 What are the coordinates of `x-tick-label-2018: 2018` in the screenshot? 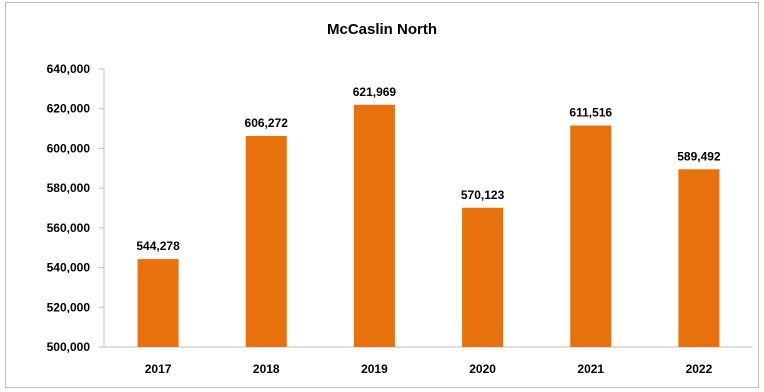 It's located at (266, 369).